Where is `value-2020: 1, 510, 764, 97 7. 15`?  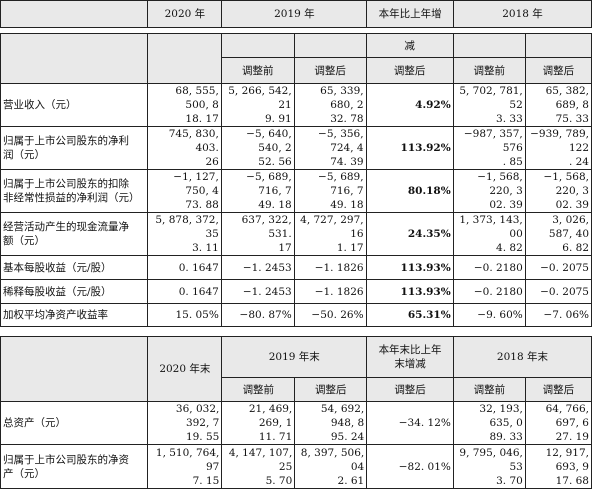
value-2020: 1, 510, 764, 97 7. 15 is located at coordinates (185, 466).